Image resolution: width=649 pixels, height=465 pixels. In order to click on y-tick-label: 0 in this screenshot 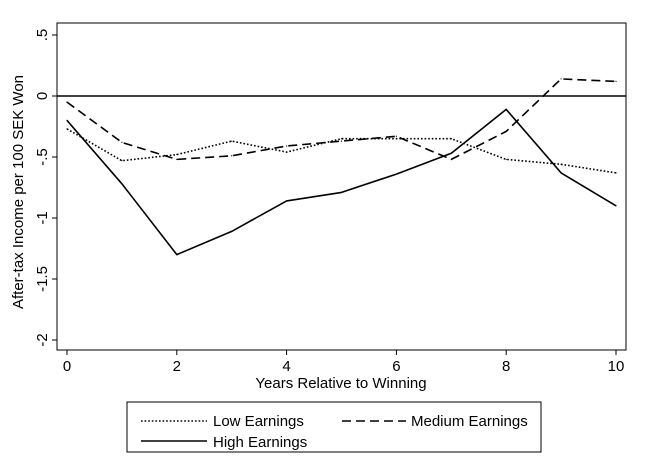, I will do `click(42, 96)`.